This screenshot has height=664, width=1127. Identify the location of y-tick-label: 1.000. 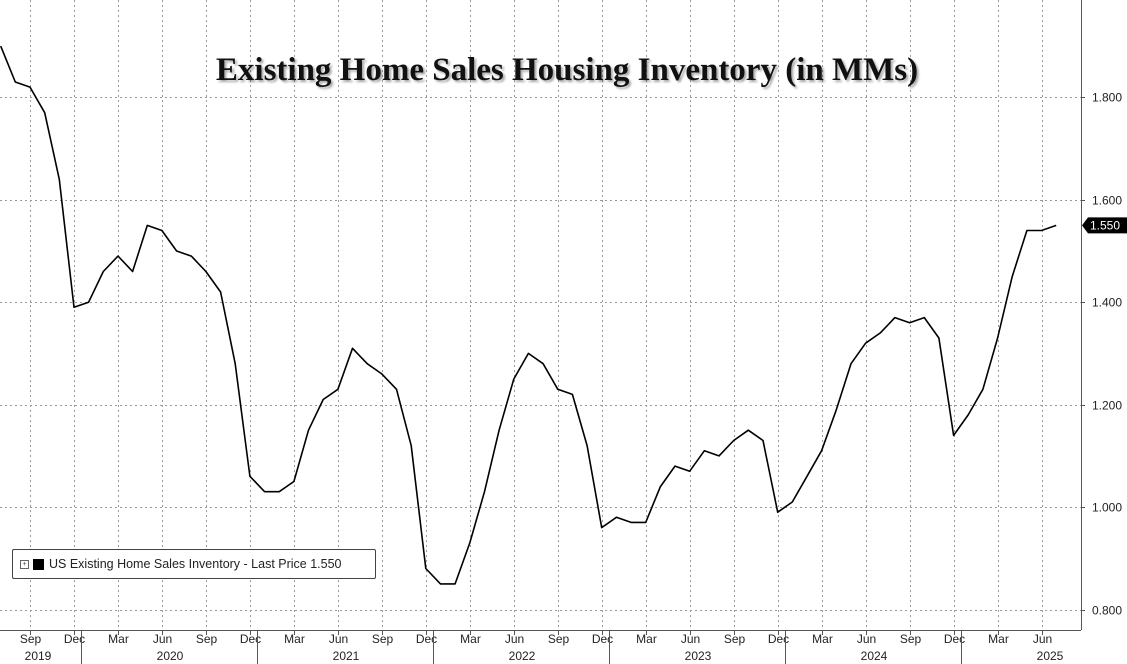
(1107, 508).